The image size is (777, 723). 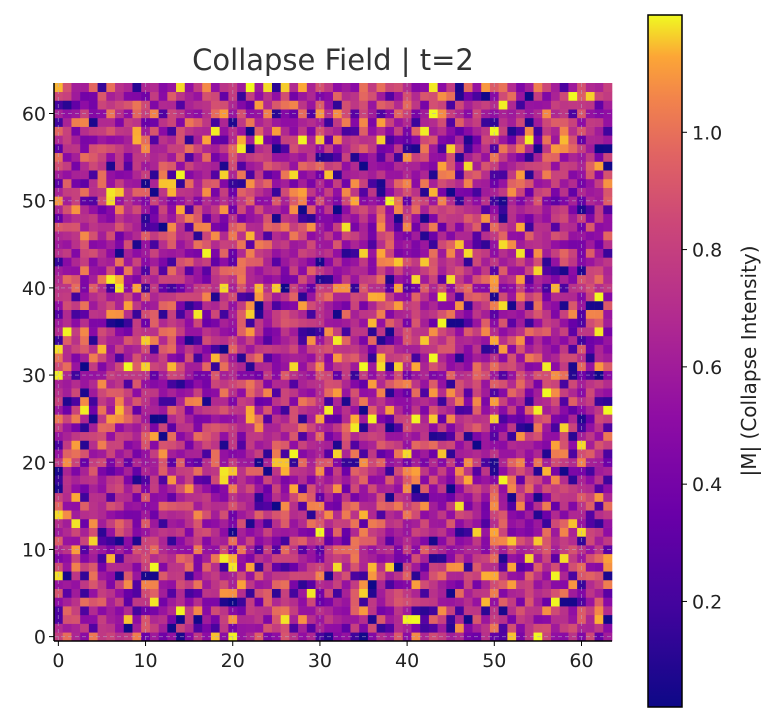 What do you see at coordinates (34, 115) in the screenshot?
I see `y-tick-label: 60` at bounding box center [34, 115].